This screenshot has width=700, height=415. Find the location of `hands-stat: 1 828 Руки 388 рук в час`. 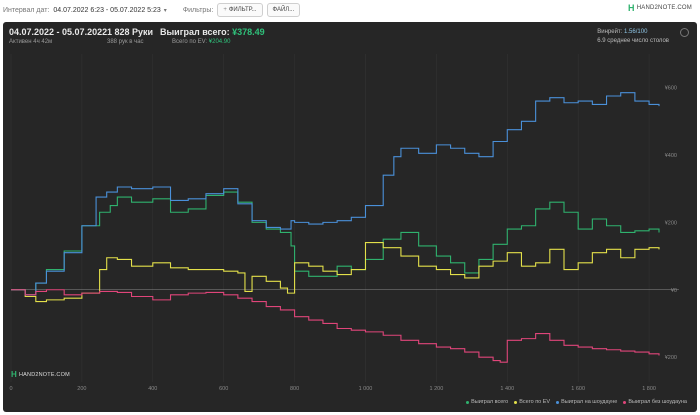

hands-stat: 1 828 Руки 388 рук в час is located at coordinates (130, 36).